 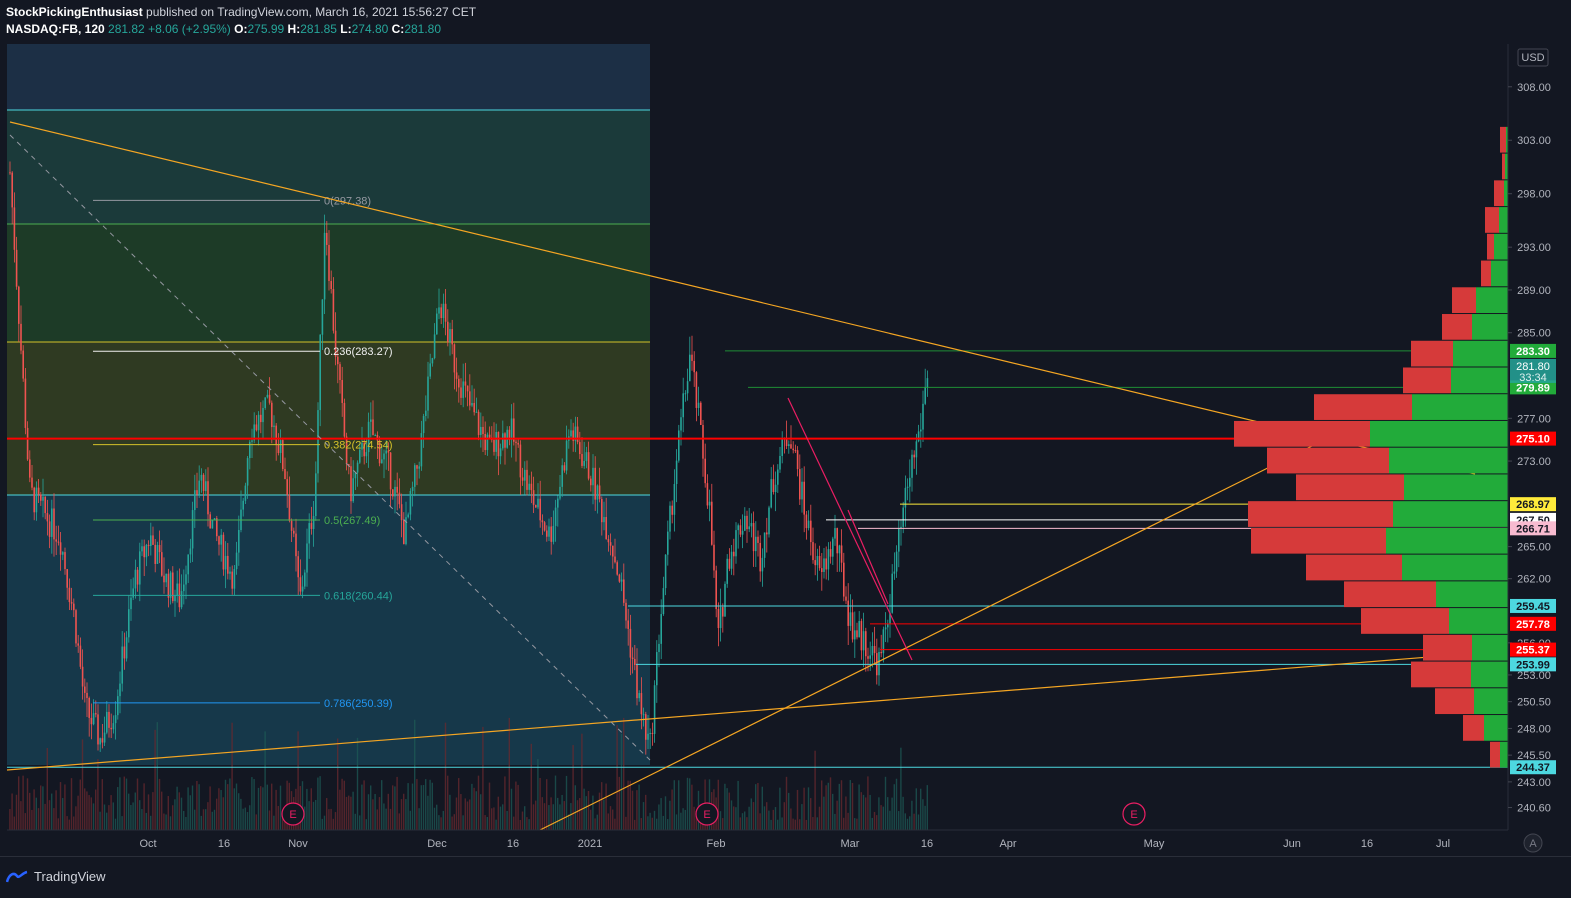 What do you see at coordinates (70, 876) in the screenshot?
I see `brand-name: TradingView` at bounding box center [70, 876].